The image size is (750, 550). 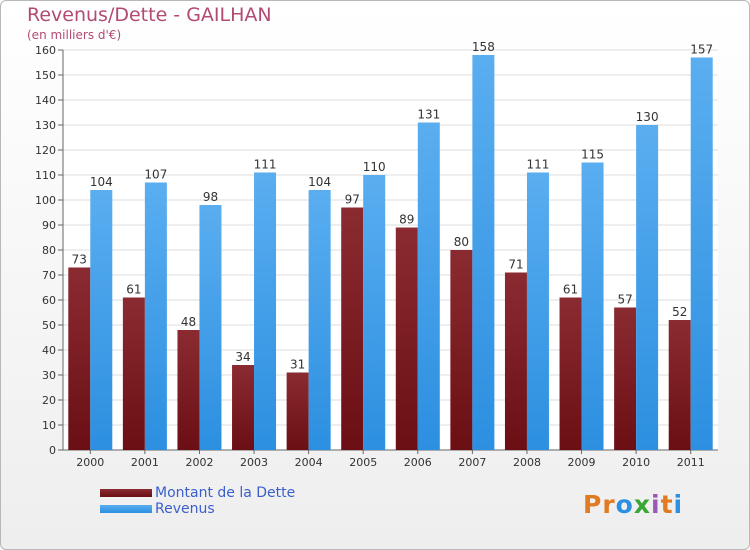 I want to click on y-tick-label: 40, so click(x=49, y=350).